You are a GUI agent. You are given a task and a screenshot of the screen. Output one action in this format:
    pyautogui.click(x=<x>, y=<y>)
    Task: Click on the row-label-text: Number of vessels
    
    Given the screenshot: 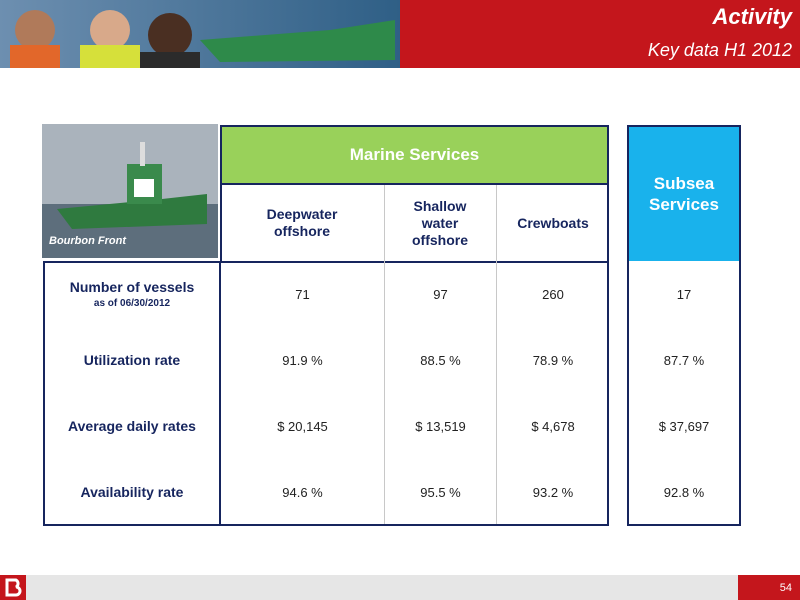 What is the action you would take?
    pyautogui.click(x=132, y=287)
    